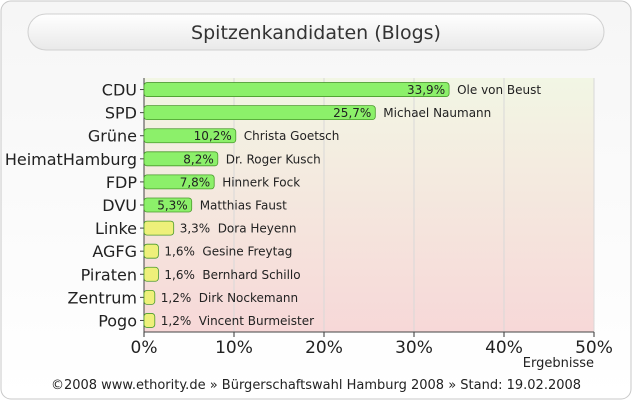 The width and height of the screenshot is (632, 400). Describe the element at coordinates (122, 182) in the screenshot. I see `category-label: FDP` at that location.